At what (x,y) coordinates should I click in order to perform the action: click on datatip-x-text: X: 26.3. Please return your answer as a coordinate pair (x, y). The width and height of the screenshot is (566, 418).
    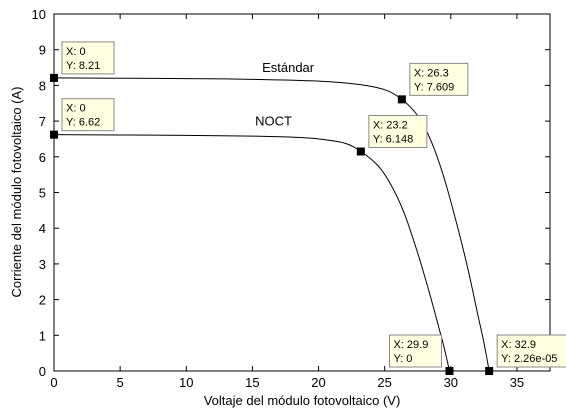
    Looking at the image, I should click on (431, 73).